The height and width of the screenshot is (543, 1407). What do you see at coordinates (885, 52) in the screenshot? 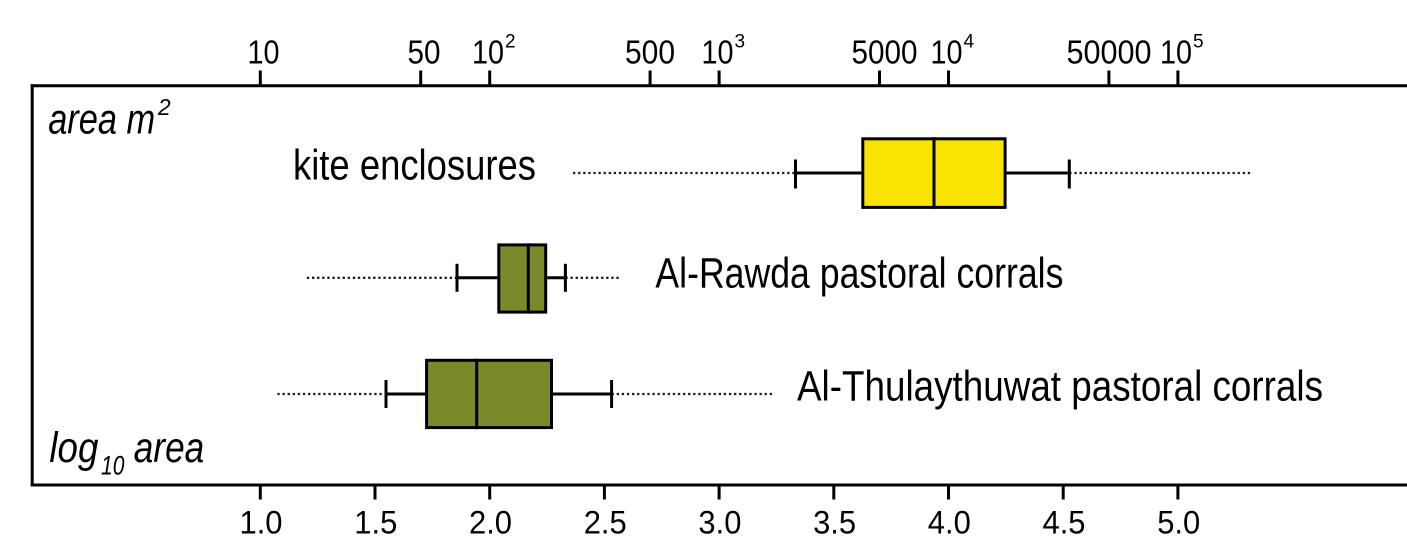
I see `svg-text: 5000` at bounding box center [885, 52].